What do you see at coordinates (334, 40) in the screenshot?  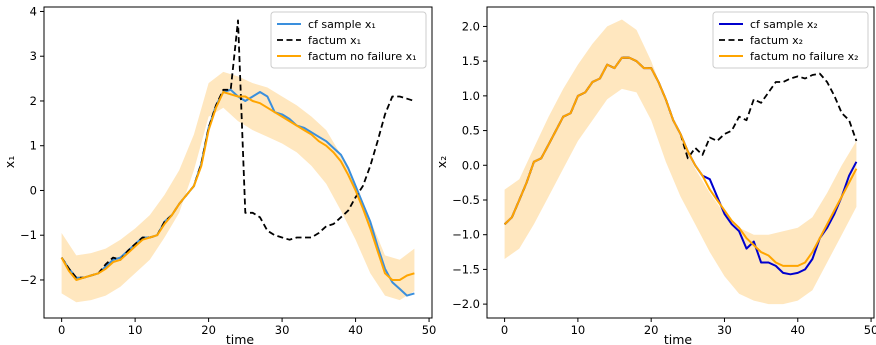 I see `legend-label: factum x₁` at bounding box center [334, 40].